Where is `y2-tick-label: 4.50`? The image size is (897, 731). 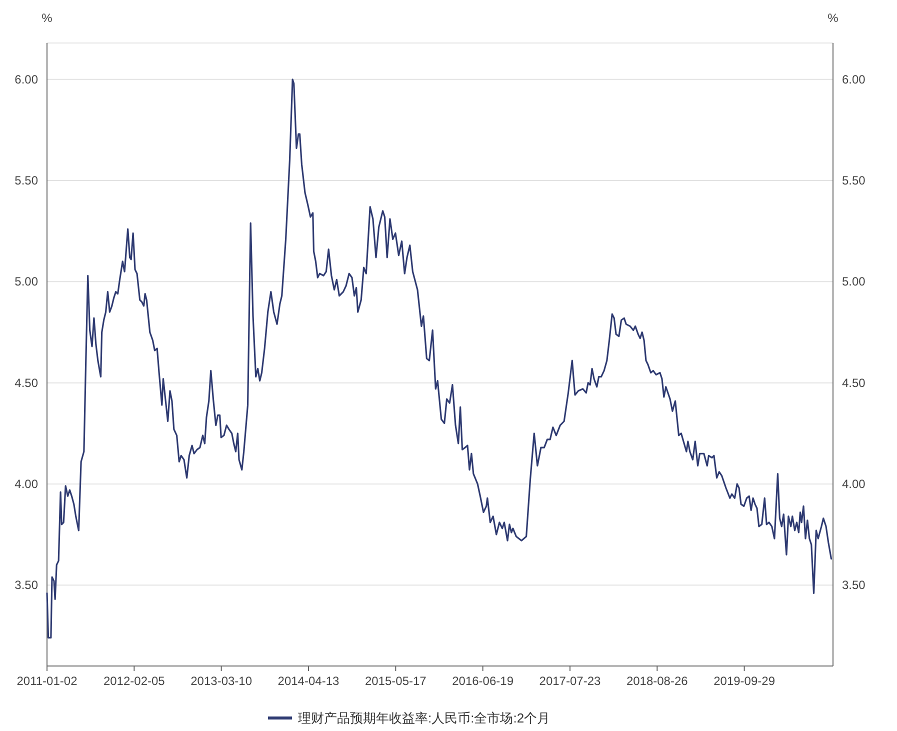 y2-tick-label: 4.50 is located at coordinates (854, 383).